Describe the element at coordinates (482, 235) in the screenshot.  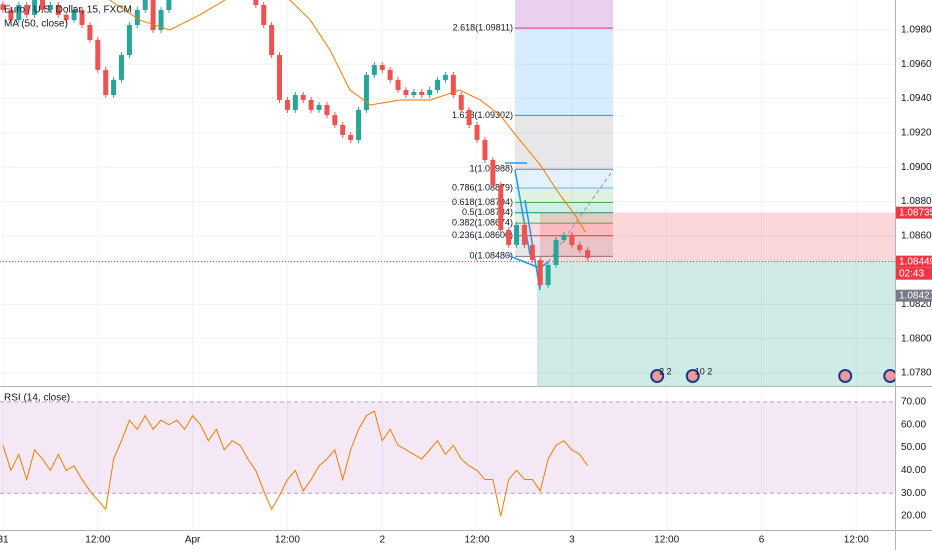
I see `fib-label: 0.236(1.08600)` at that location.